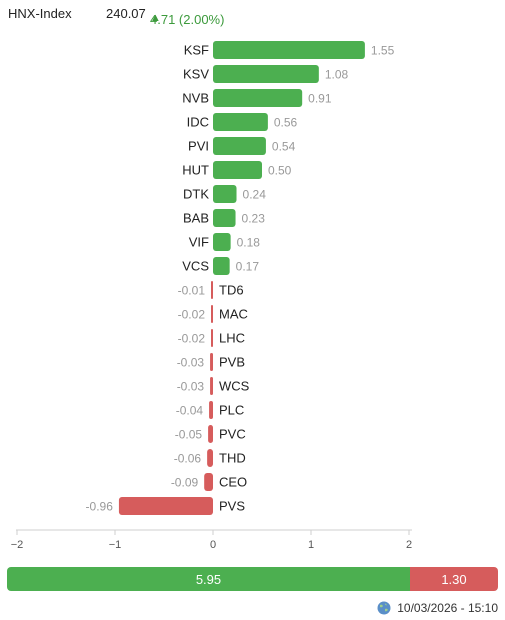  Describe the element at coordinates (195, 266) in the screenshot. I see `category-label-vcs: VCS` at that location.